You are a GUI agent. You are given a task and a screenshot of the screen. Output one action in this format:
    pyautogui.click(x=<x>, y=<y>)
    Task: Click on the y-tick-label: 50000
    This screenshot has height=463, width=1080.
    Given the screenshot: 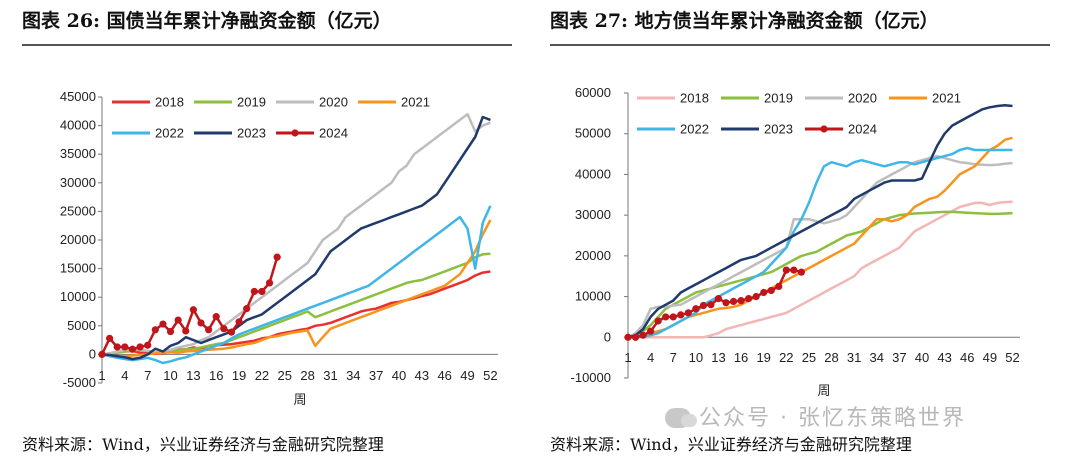 What is the action you would take?
    pyautogui.click(x=593, y=133)
    